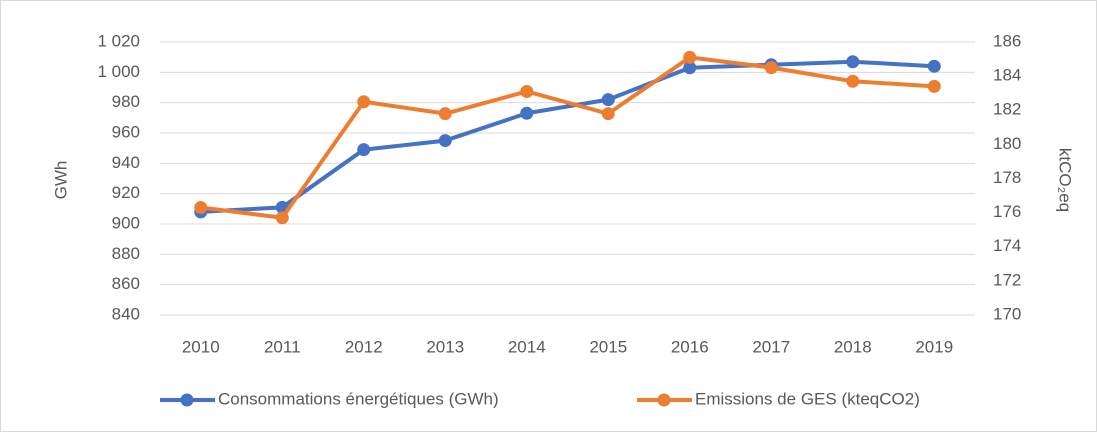 This screenshot has height=432, width=1097. What do you see at coordinates (1007, 143) in the screenshot?
I see `y2-tick-label: 180` at bounding box center [1007, 143].